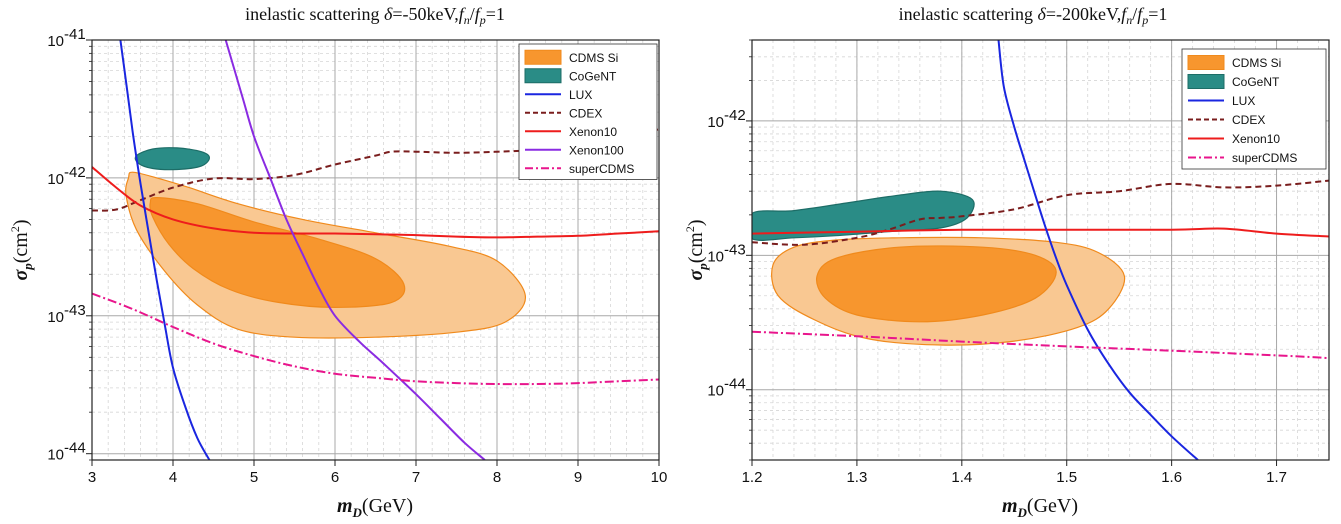 The height and width of the screenshot is (524, 1341). Describe the element at coordinates (416, 477) in the screenshot. I see `x-tick-label: 7` at that location.